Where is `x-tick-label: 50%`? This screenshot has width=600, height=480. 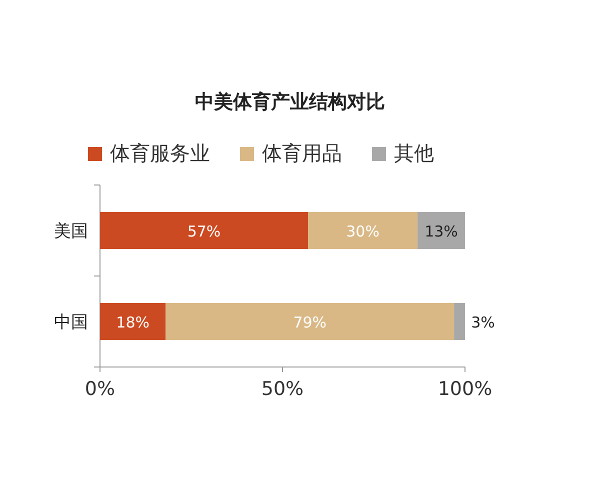
x-tick-label: 50% is located at coordinates (282, 389).